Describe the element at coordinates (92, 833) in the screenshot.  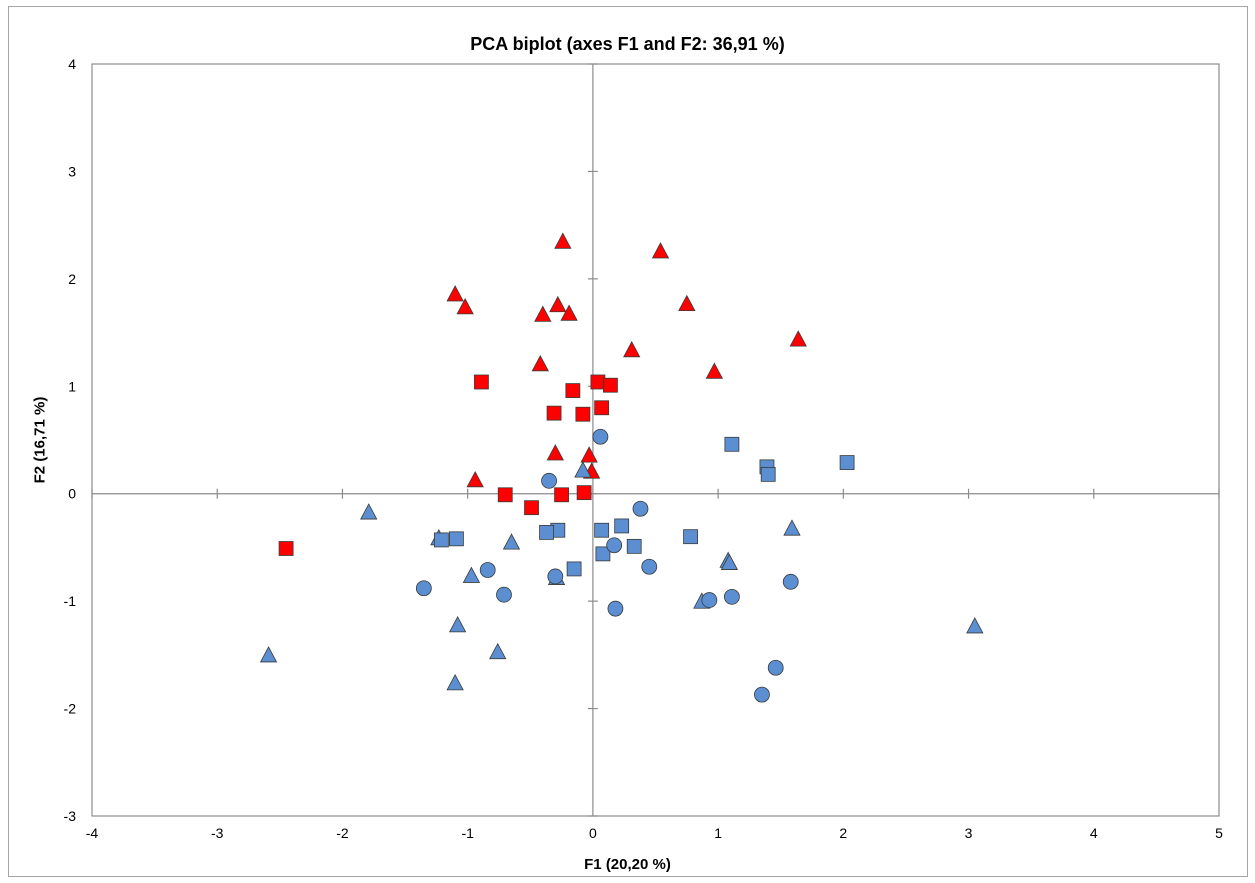
I see `x-tick-label: -4` at that location.